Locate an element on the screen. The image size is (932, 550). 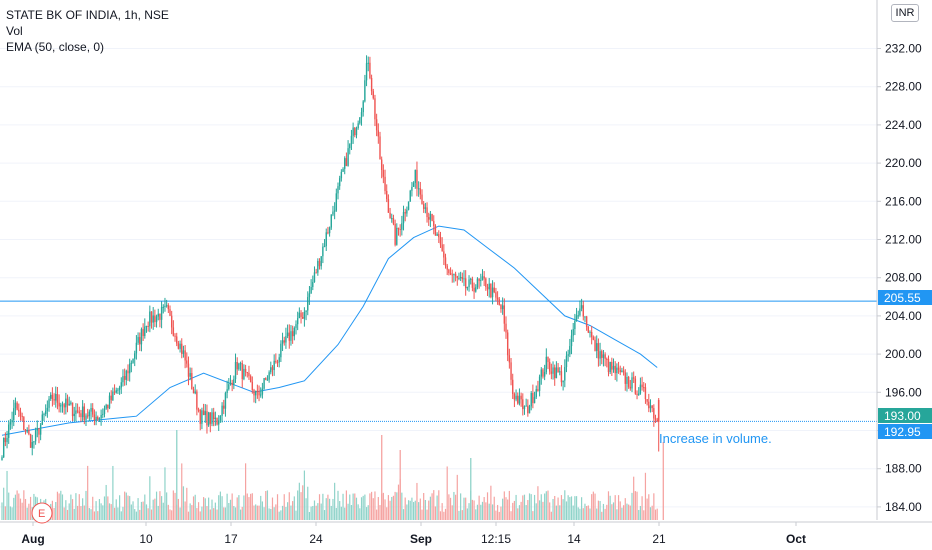
earnings-marker: E is located at coordinates (42, 513).